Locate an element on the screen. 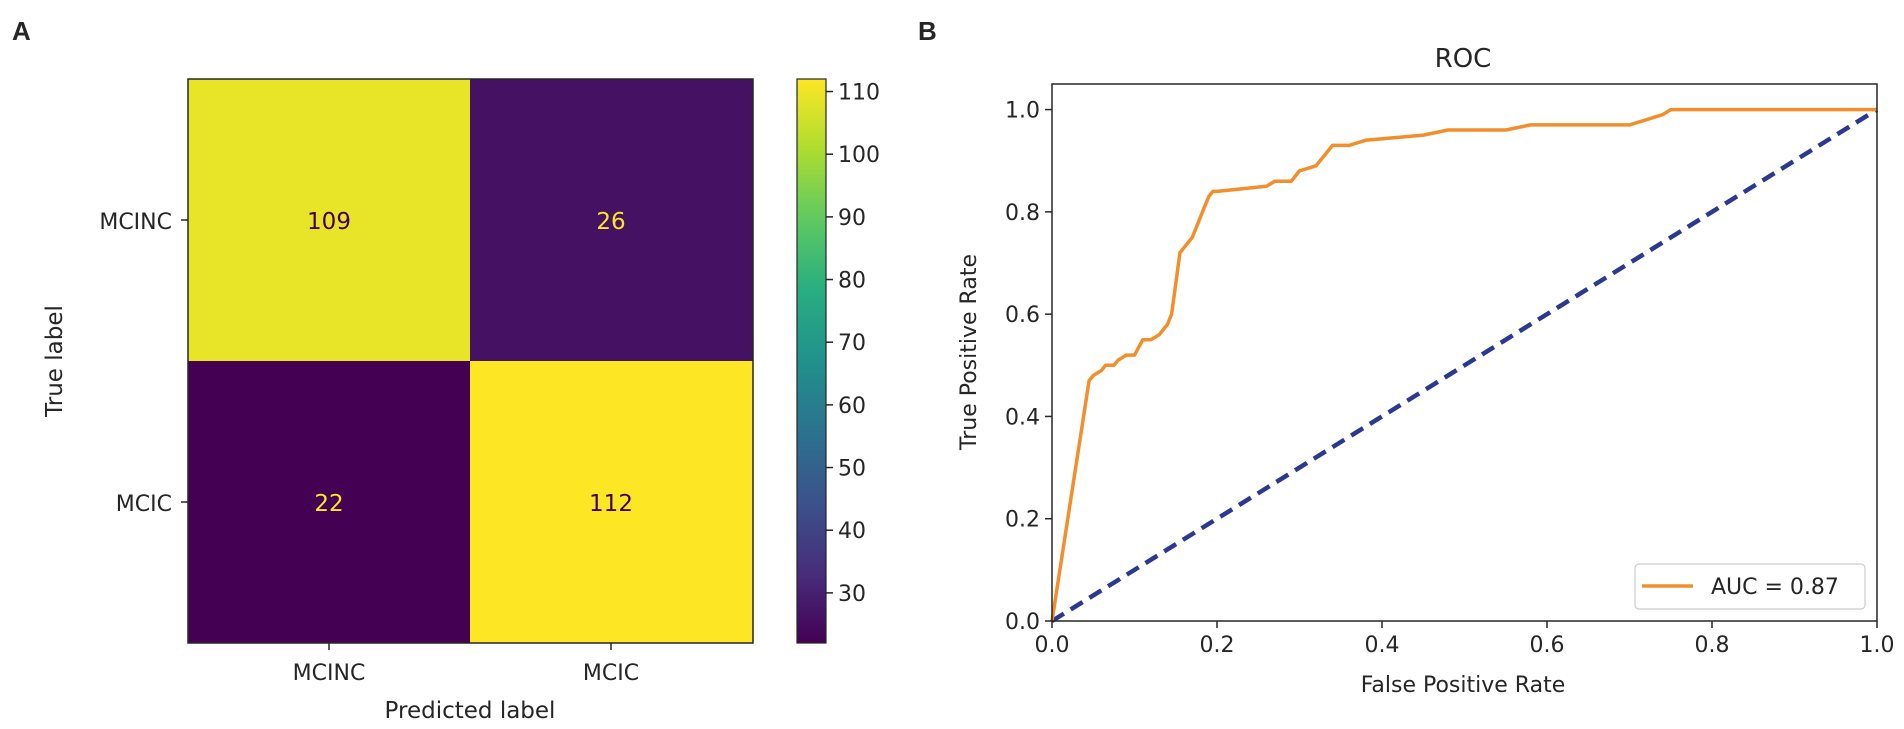 The height and width of the screenshot is (729, 1904). cm-xtick-label: MCINC is located at coordinates (329, 673).